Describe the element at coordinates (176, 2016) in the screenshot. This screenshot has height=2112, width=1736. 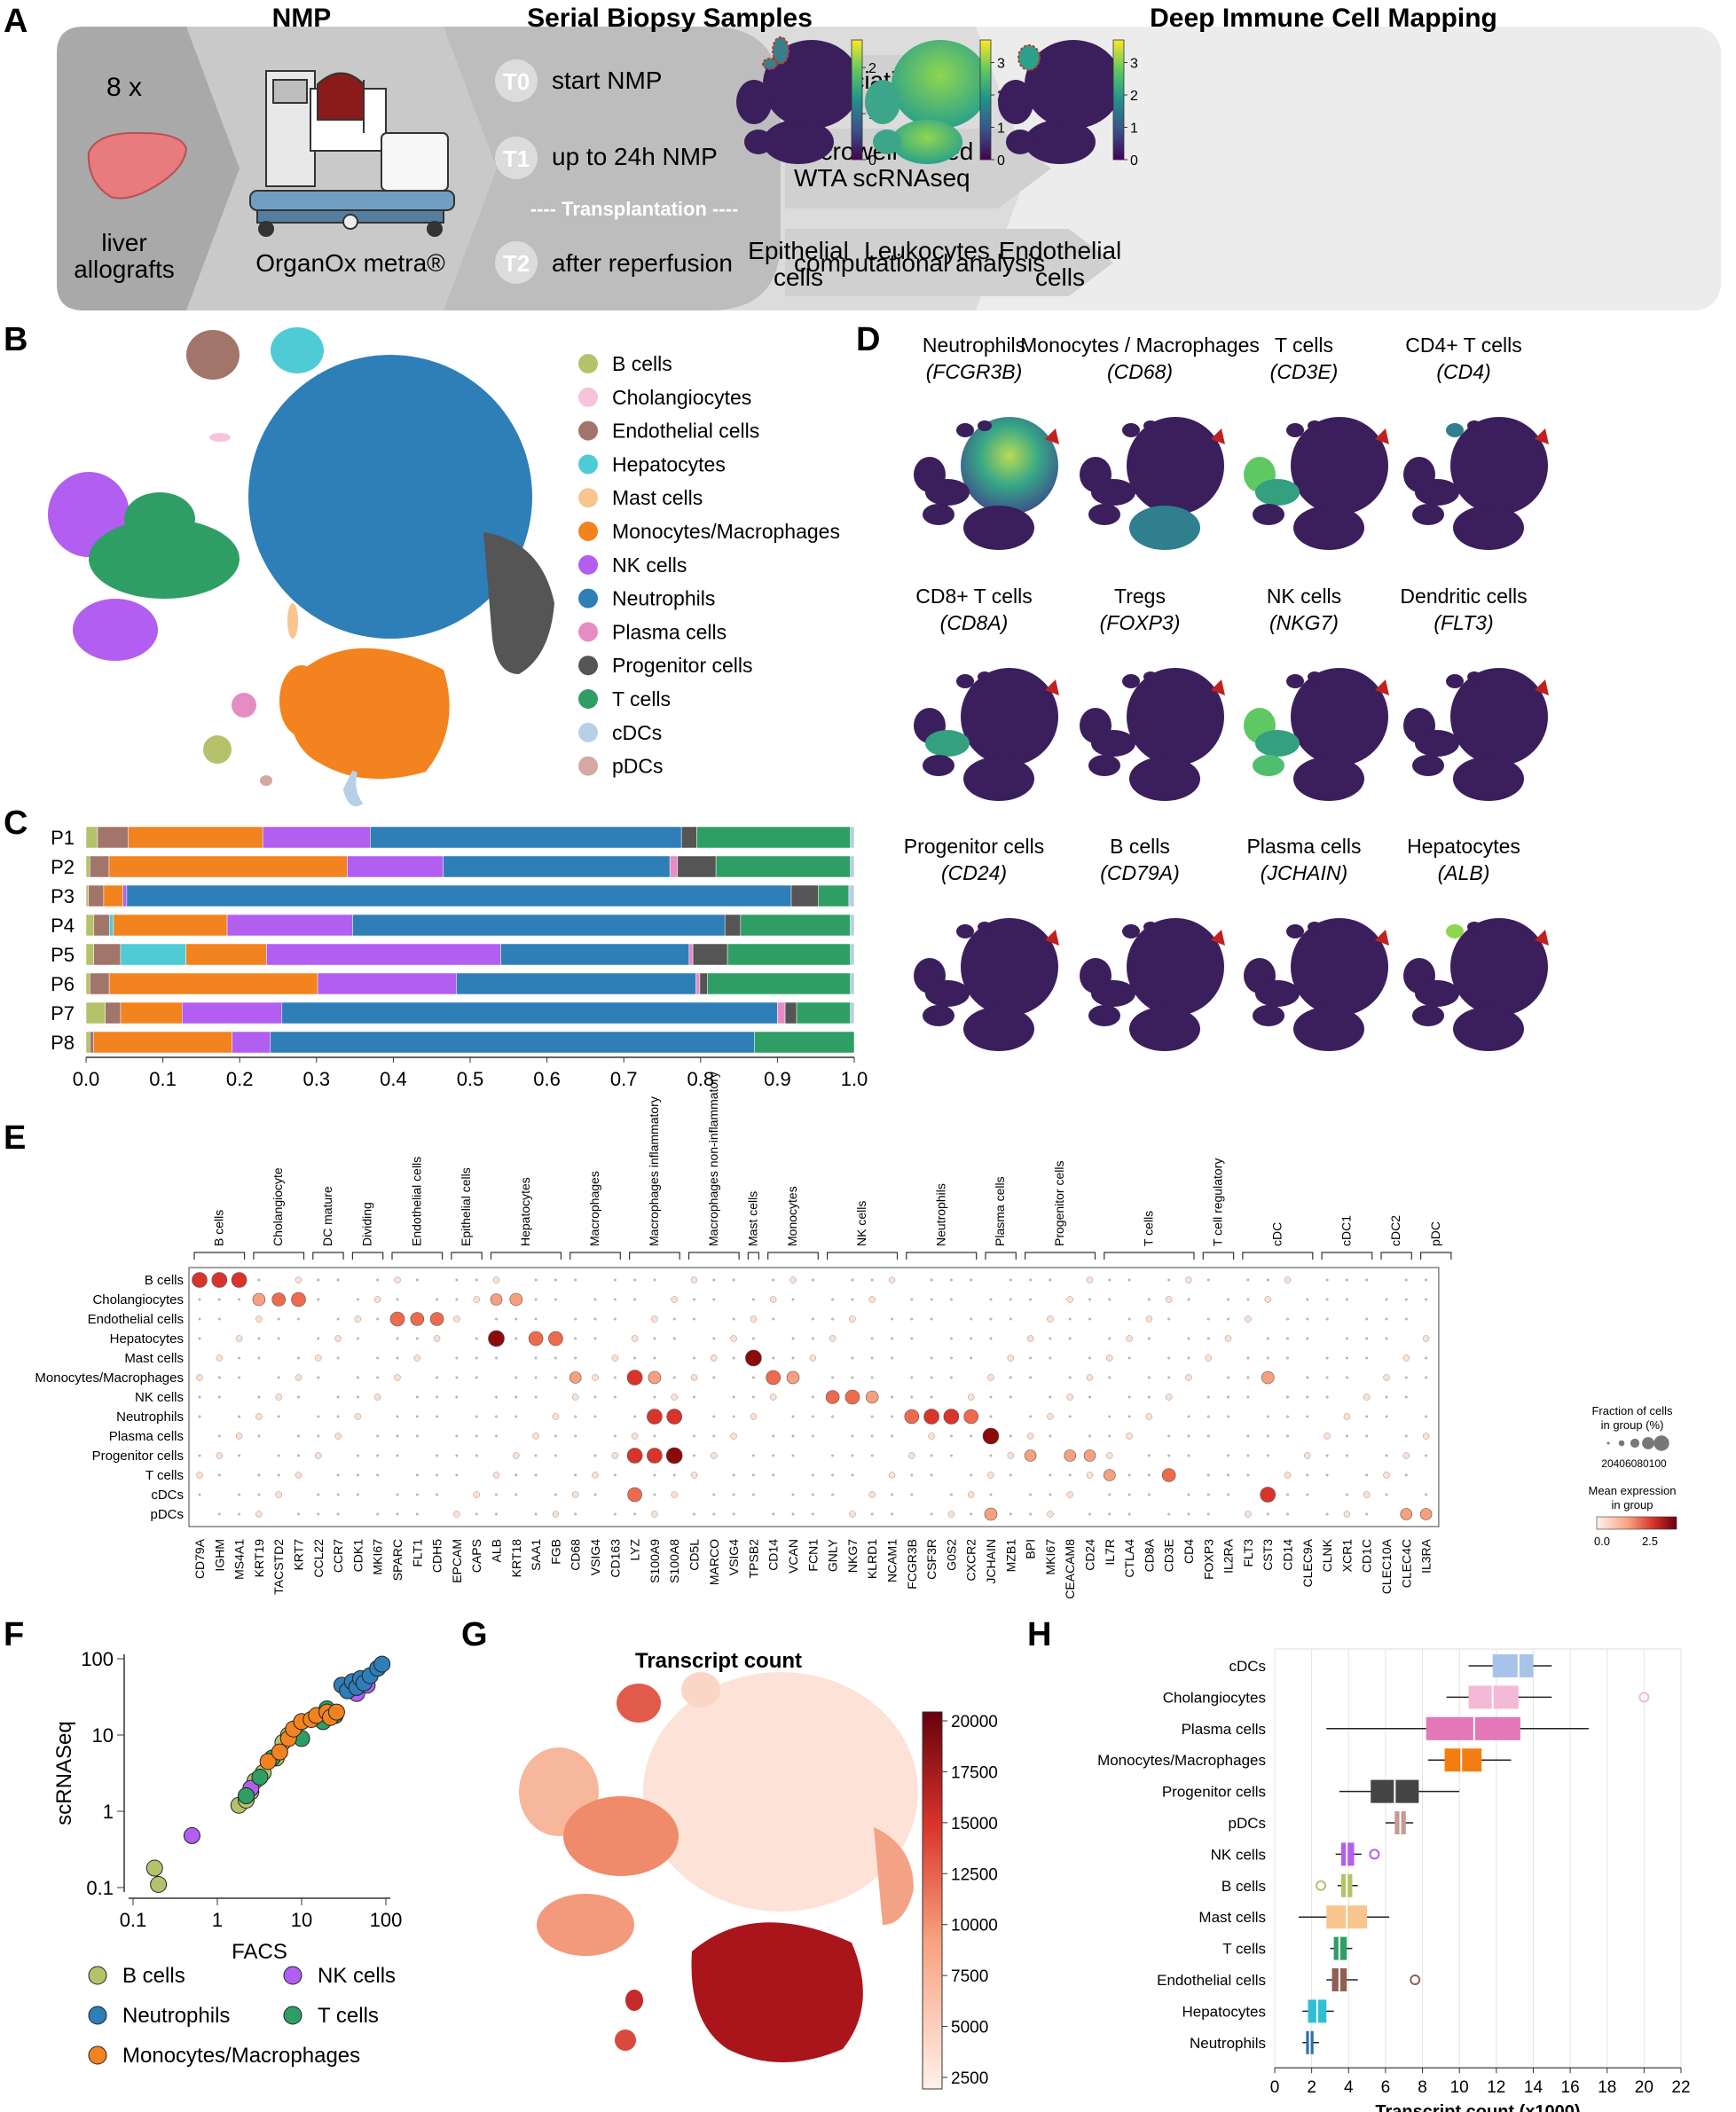
I see `legend-label: Neutrophils` at that location.